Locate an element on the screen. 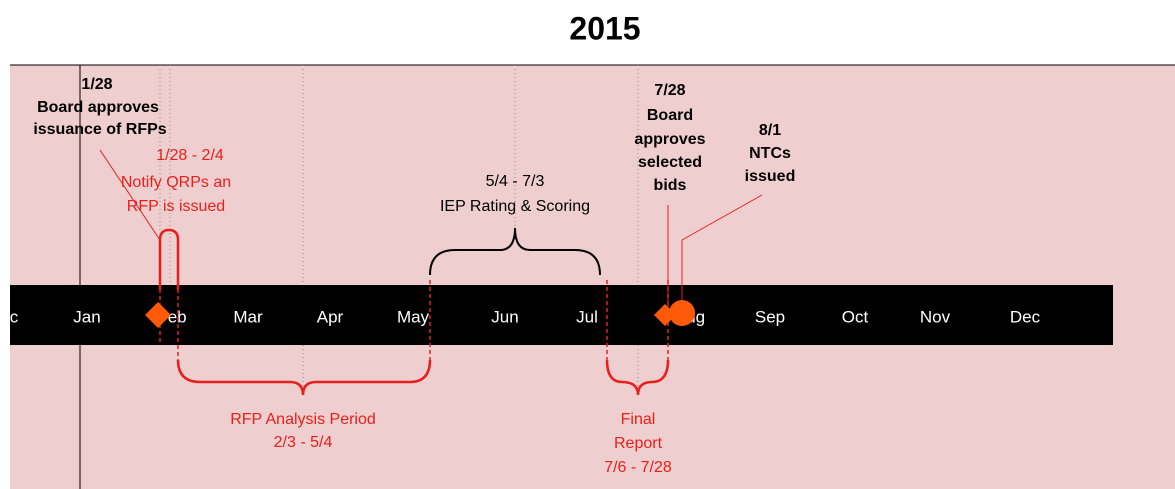  diamond-marker is located at coordinates (158, 315).